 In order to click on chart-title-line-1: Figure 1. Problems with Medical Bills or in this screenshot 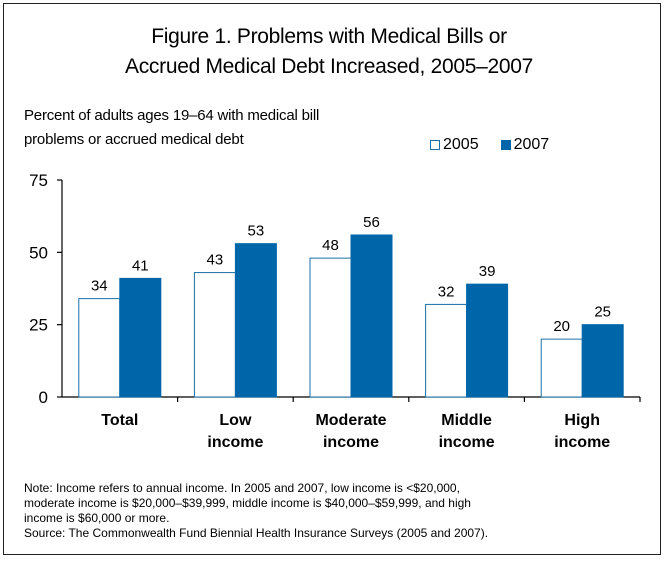, I will do `click(329, 36)`.